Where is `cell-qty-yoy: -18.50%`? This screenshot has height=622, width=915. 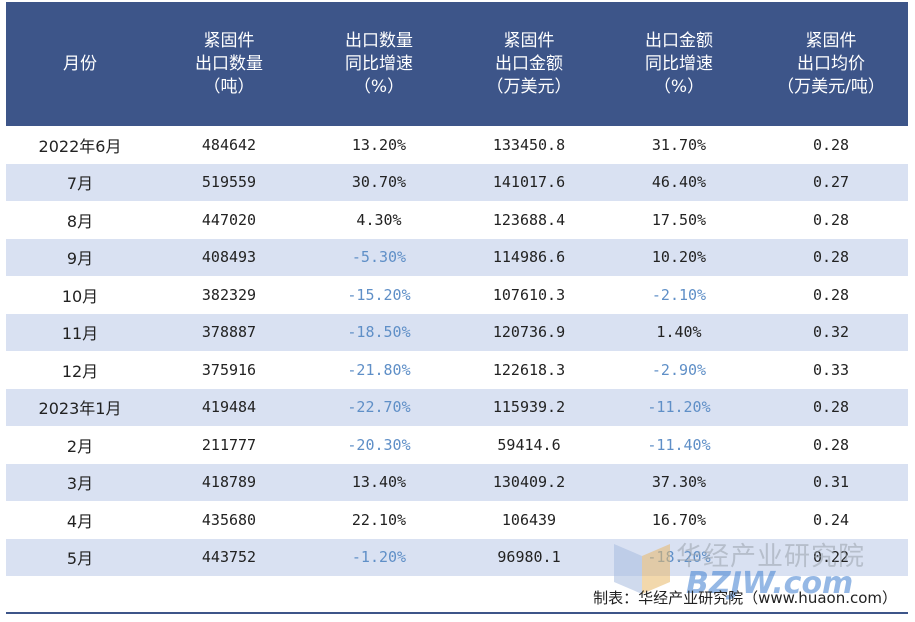
cell-qty-yoy: -18.50% is located at coordinates (379, 332).